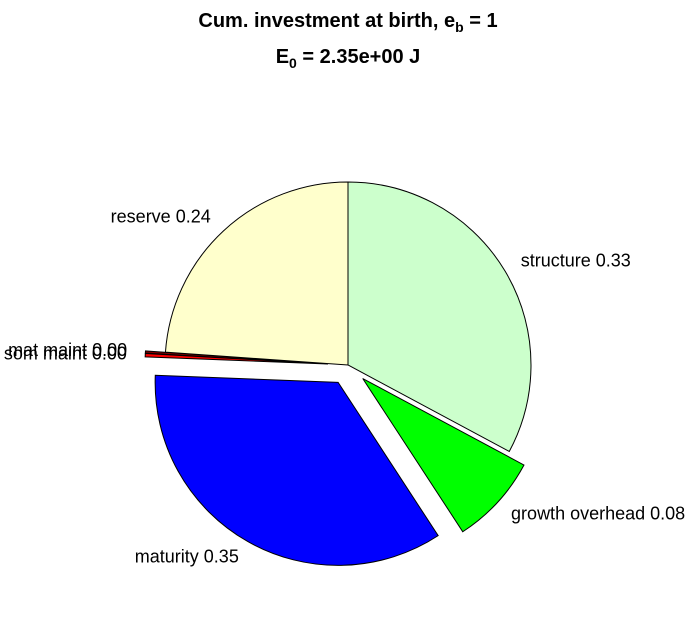  I want to click on slice-label: maturity 0.35, so click(187, 556).